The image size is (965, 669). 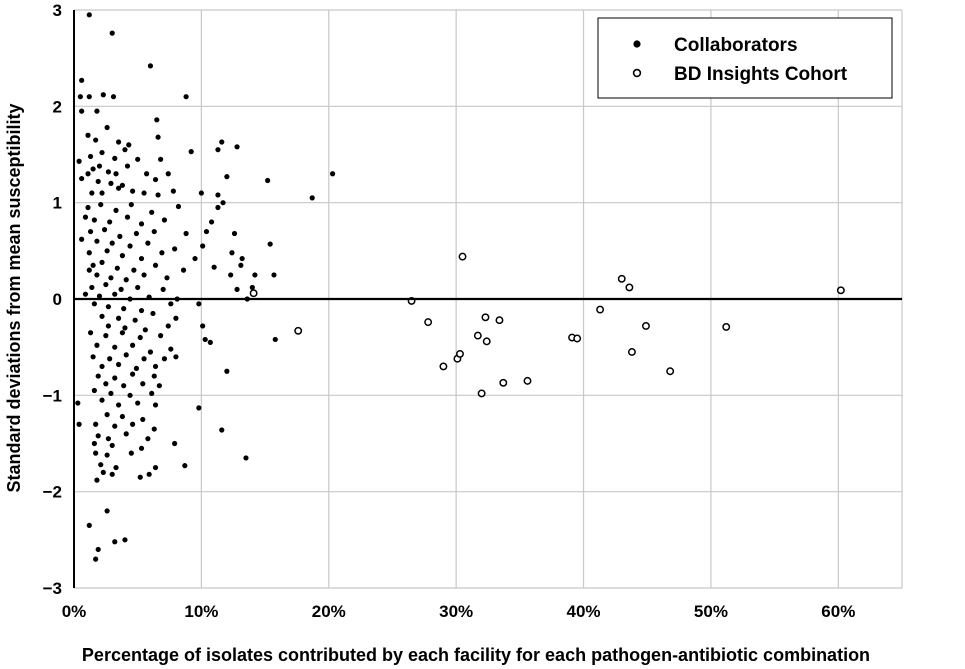 What do you see at coordinates (711, 611) in the screenshot?
I see `x-tick-label: 50%` at bounding box center [711, 611].